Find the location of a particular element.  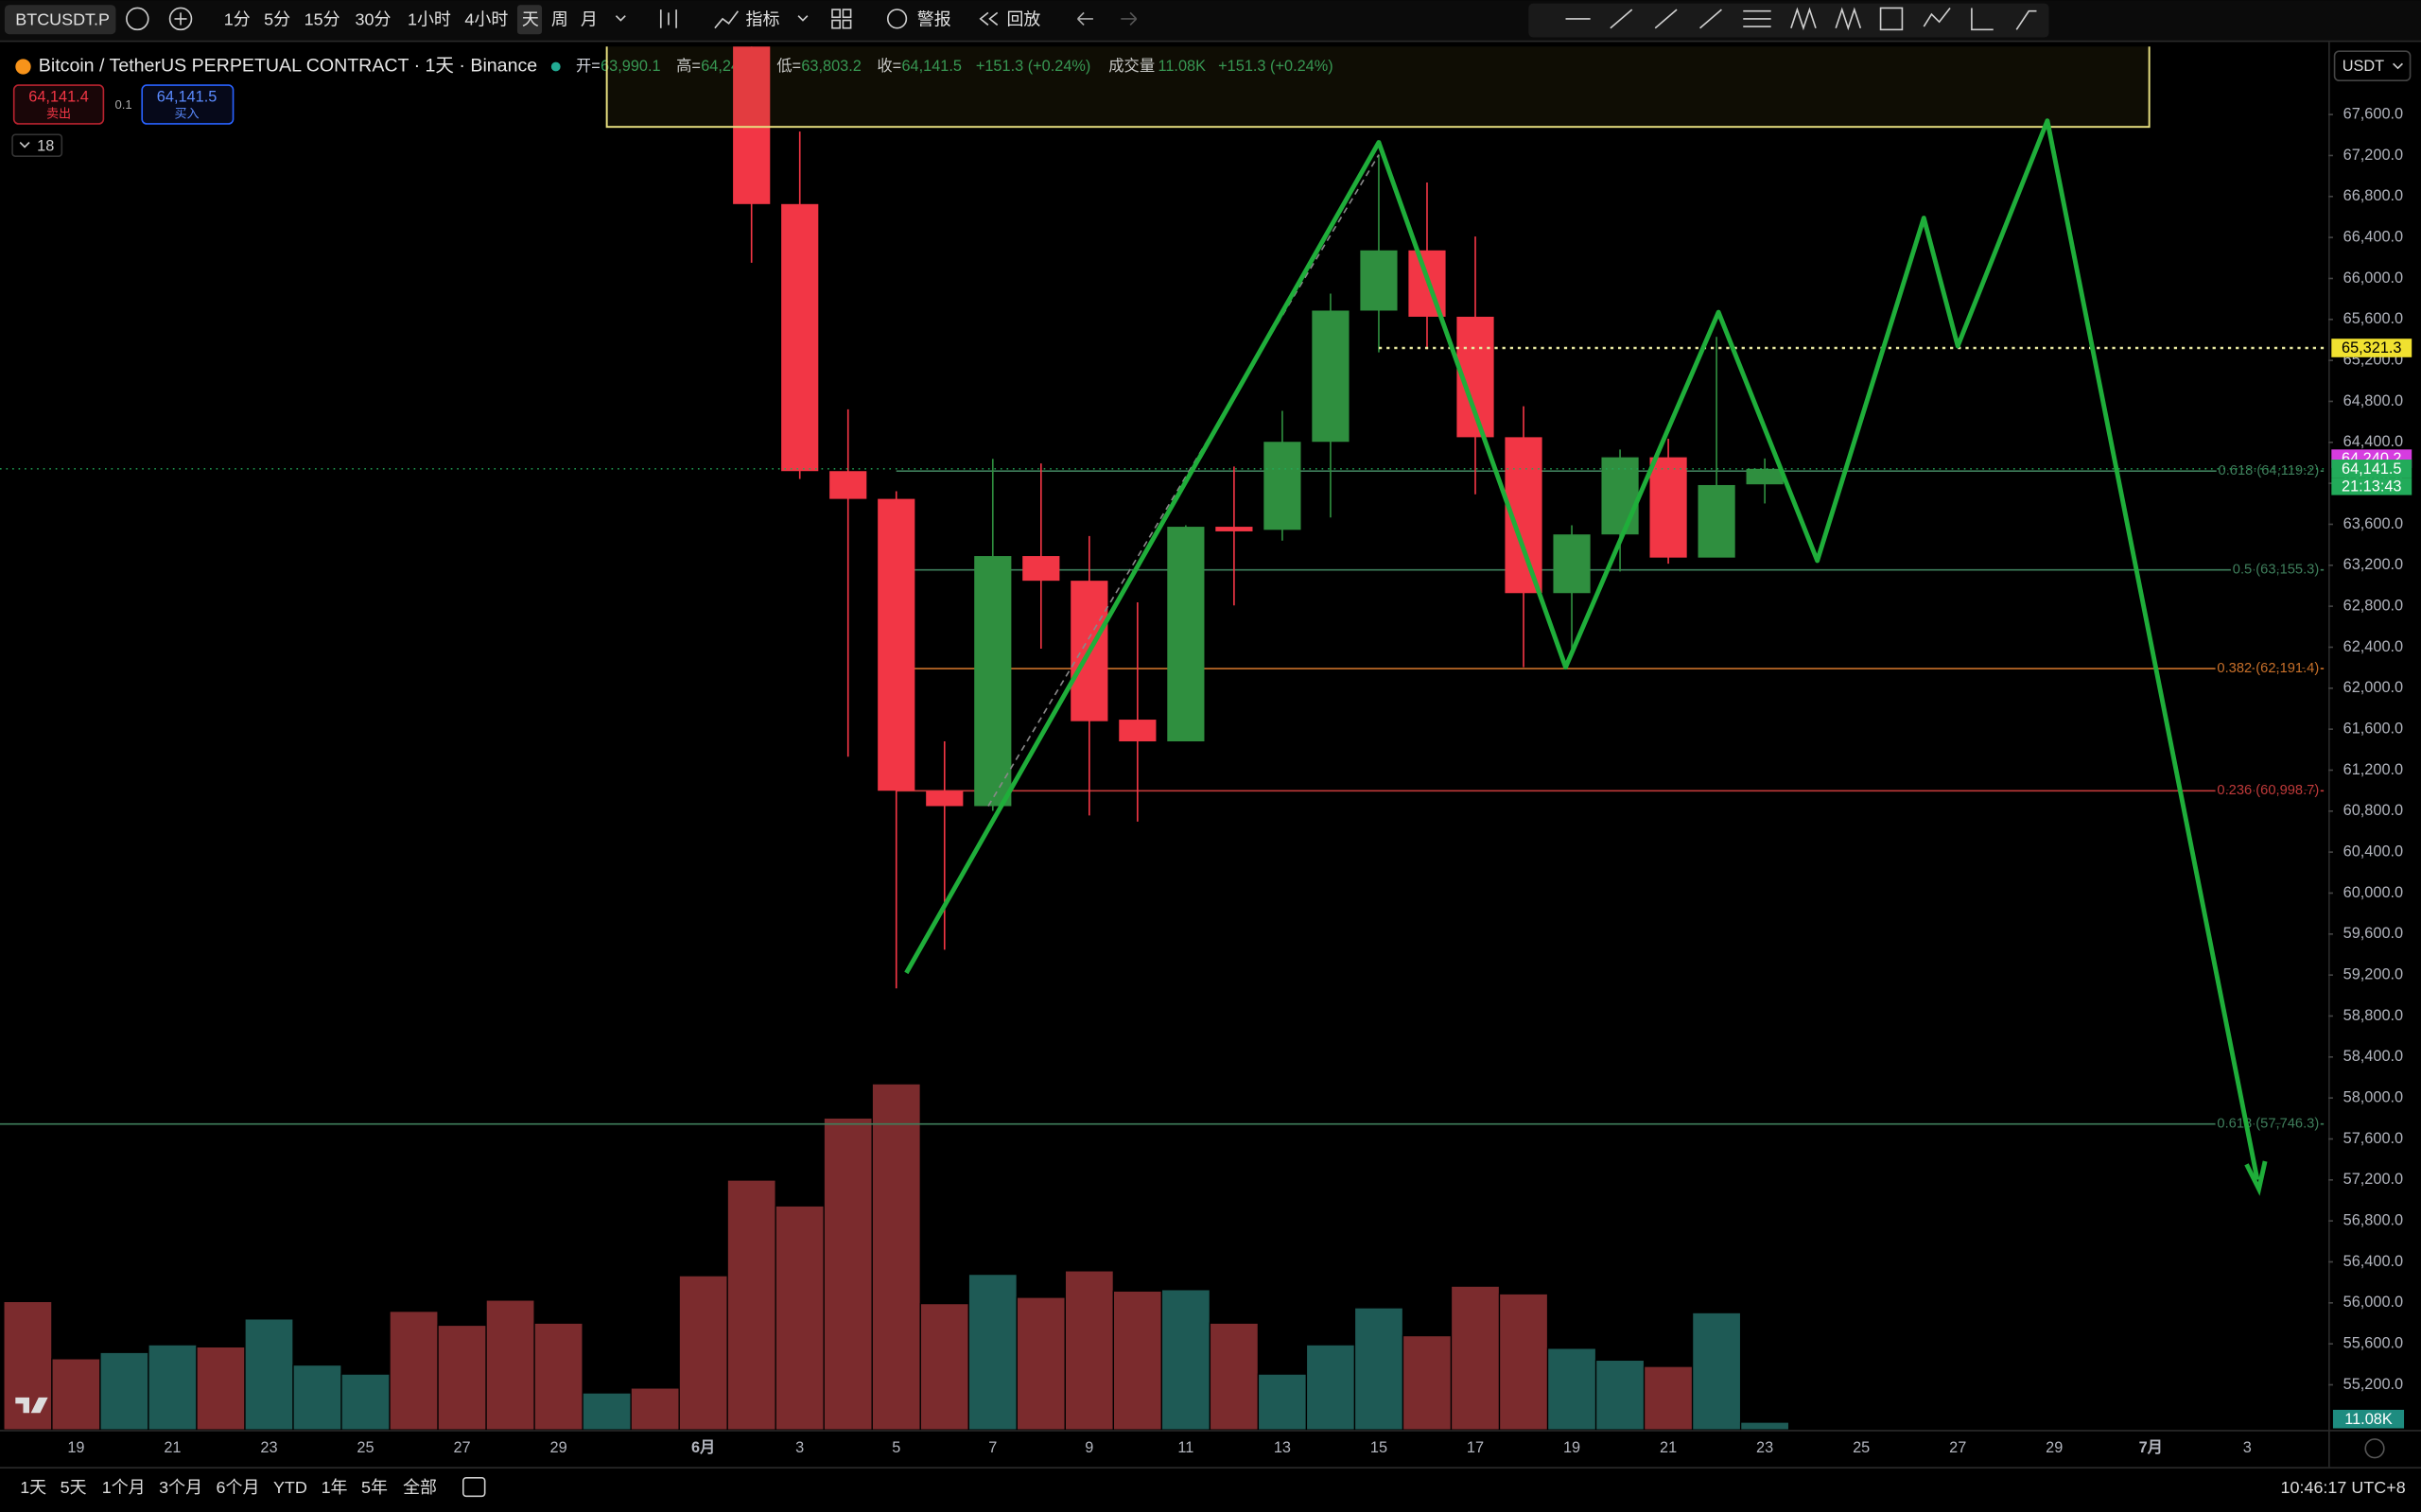

y-tick-label: 62,400.0 is located at coordinates (2373, 647).